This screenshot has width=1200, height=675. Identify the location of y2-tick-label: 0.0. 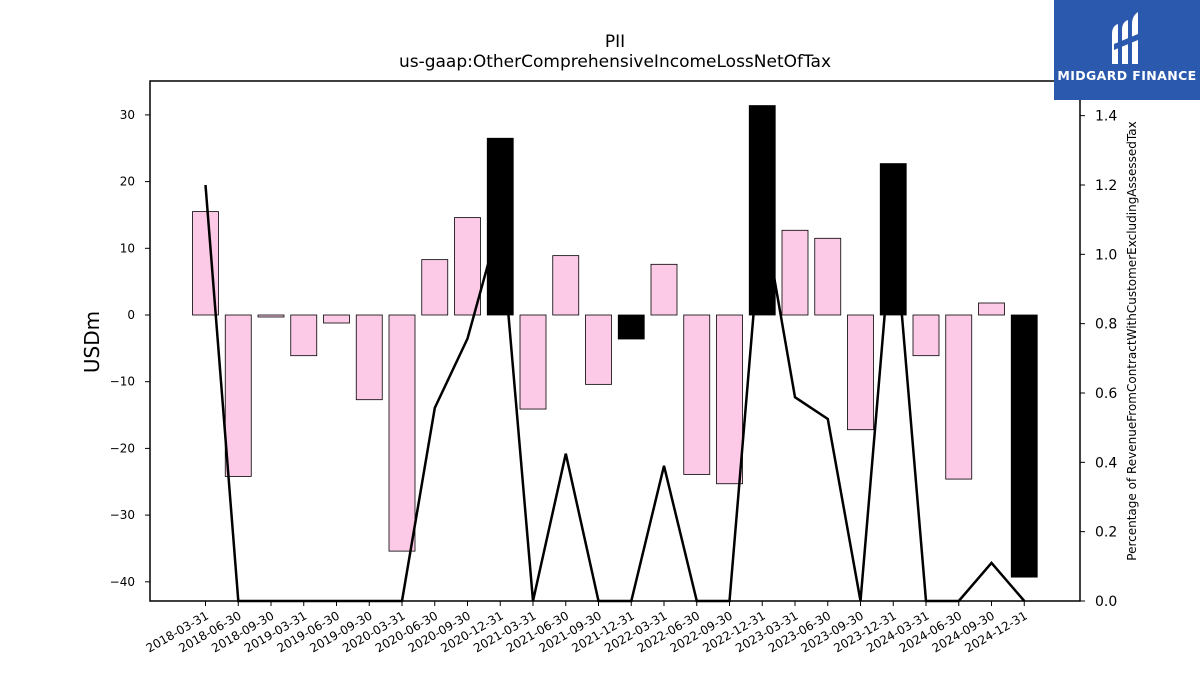
(1106, 602).